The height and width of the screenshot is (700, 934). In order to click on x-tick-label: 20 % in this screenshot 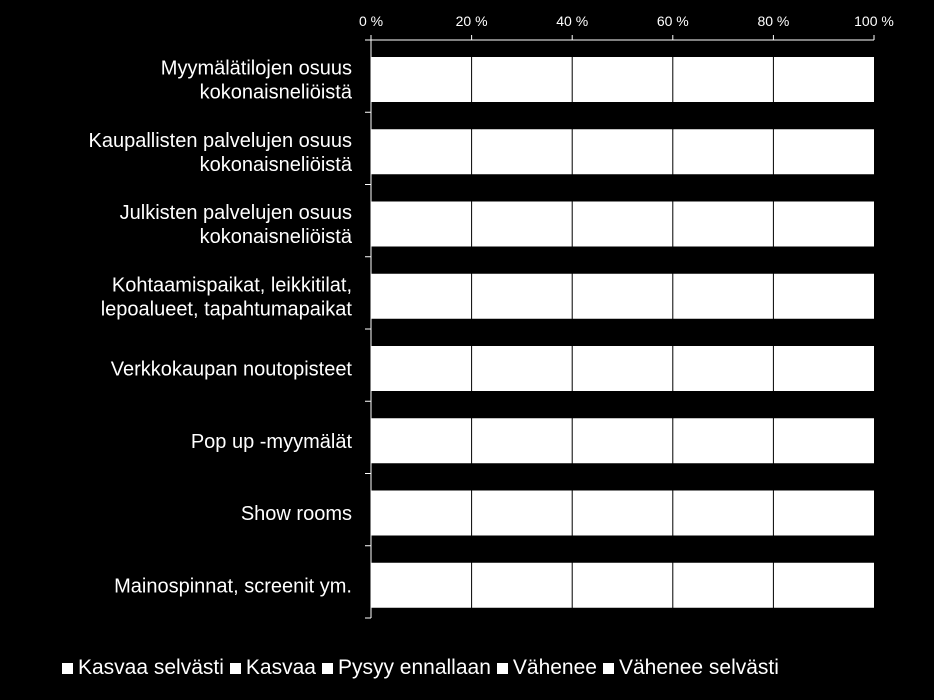, I will do `click(472, 21)`.